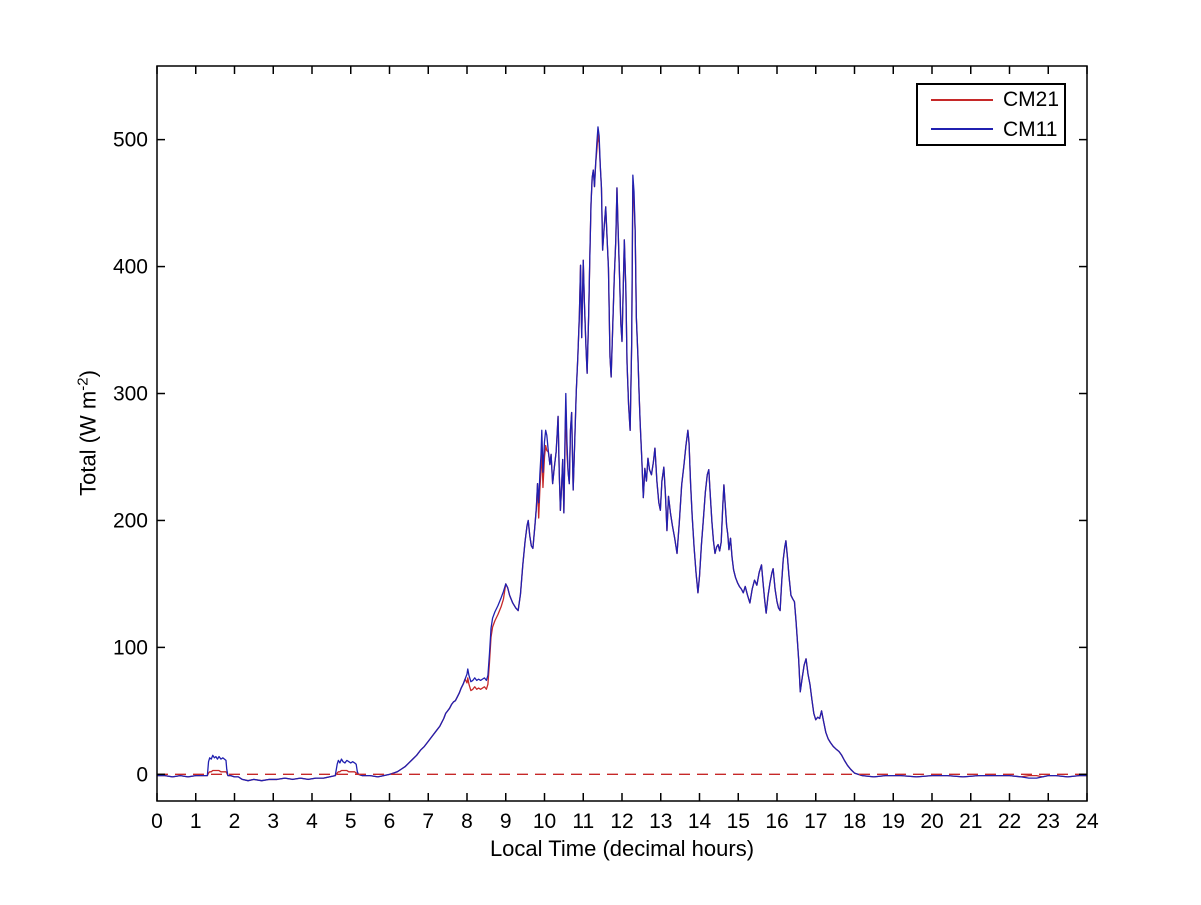 The width and height of the screenshot is (1201, 905). What do you see at coordinates (196, 821) in the screenshot?
I see `x-tick-label: 1` at bounding box center [196, 821].